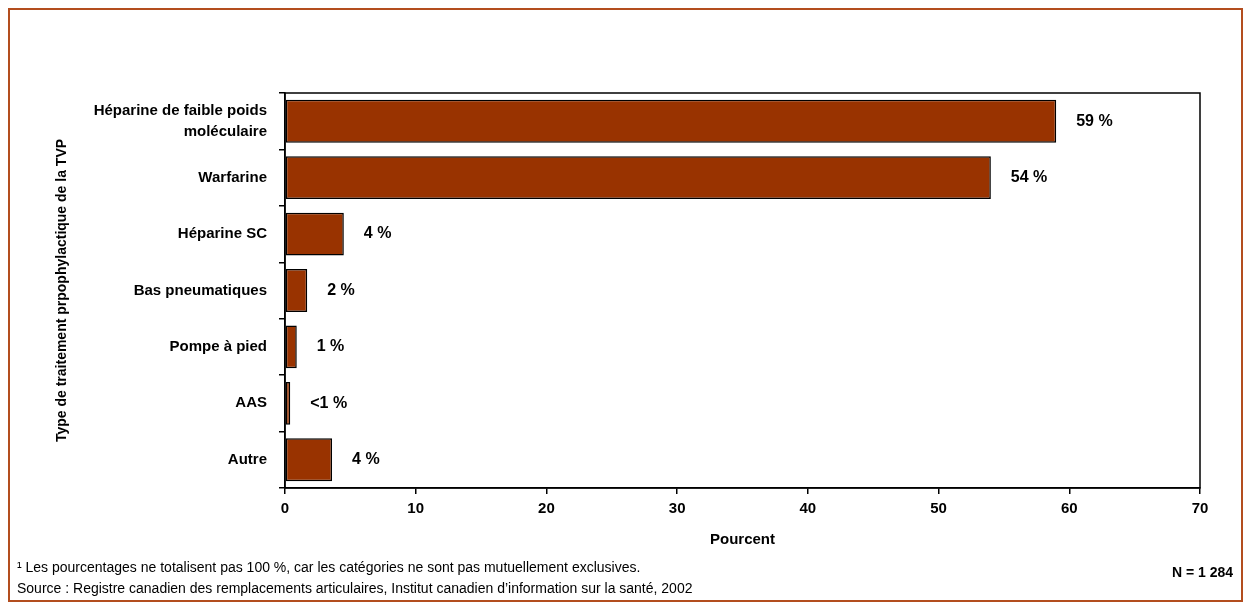 This screenshot has height=612, width=1251. What do you see at coordinates (180, 119) in the screenshot?
I see `y-tick-label: Héparine de faible poids moléculaire` at bounding box center [180, 119].